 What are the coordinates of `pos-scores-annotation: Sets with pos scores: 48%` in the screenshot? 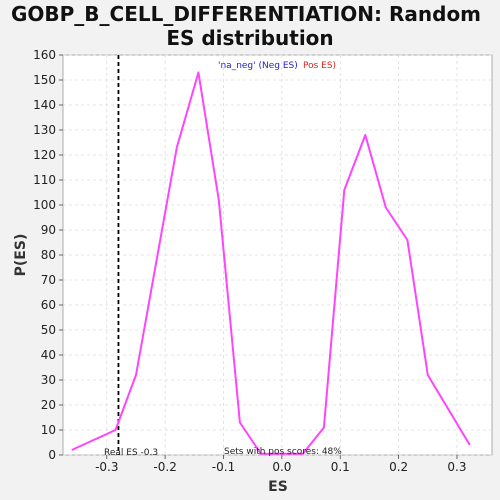 It's located at (283, 452).